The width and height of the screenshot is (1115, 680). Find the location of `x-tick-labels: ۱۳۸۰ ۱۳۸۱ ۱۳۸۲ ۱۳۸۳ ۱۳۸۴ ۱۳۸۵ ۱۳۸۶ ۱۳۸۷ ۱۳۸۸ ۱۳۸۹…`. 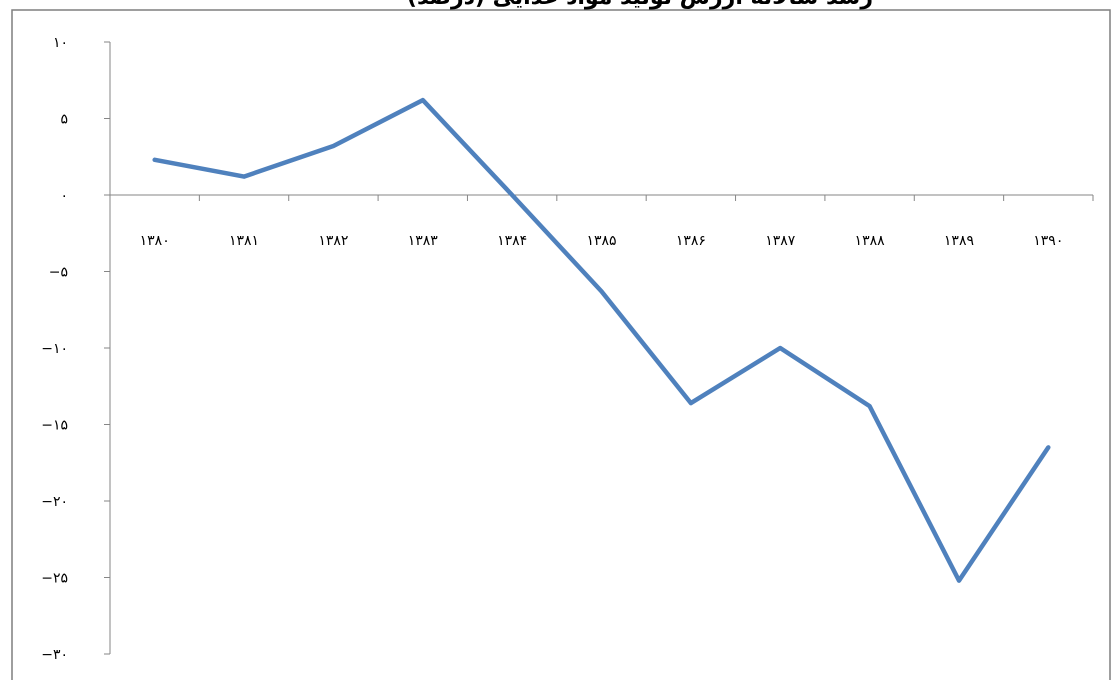

x-tick-labels: ۱۳۸۰ ۱۳۸۱ ۱۳۸۲ ۱۳۸۳ ۱۳۸۴ ۱۳۸۵ ۱۳۸۶ ۱۳۸۷ ۱۳۸۸ ۱۳۸۹… is located at coordinates (602, 241).